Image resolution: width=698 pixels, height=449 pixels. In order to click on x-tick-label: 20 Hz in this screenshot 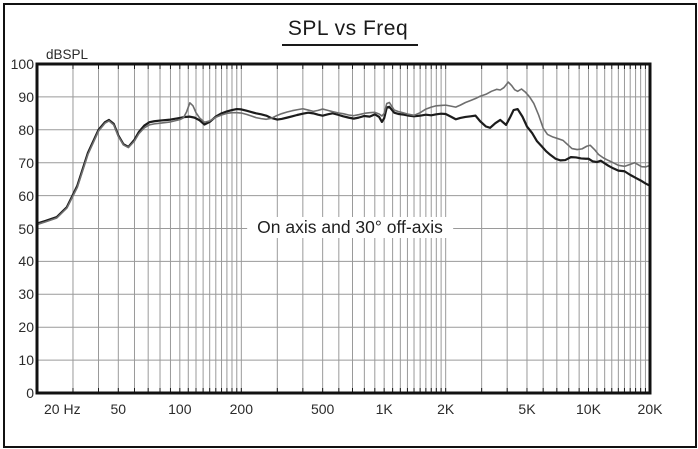, I will do `click(62, 409)`.